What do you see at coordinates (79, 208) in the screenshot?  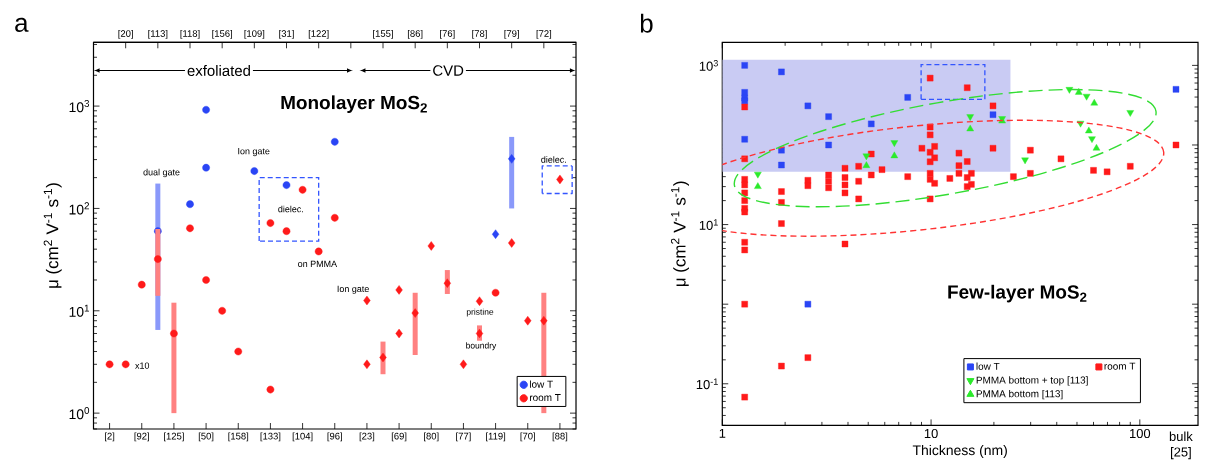 I see `y-tick-label: 10$^{2}$` at bounding box center [79, 208].